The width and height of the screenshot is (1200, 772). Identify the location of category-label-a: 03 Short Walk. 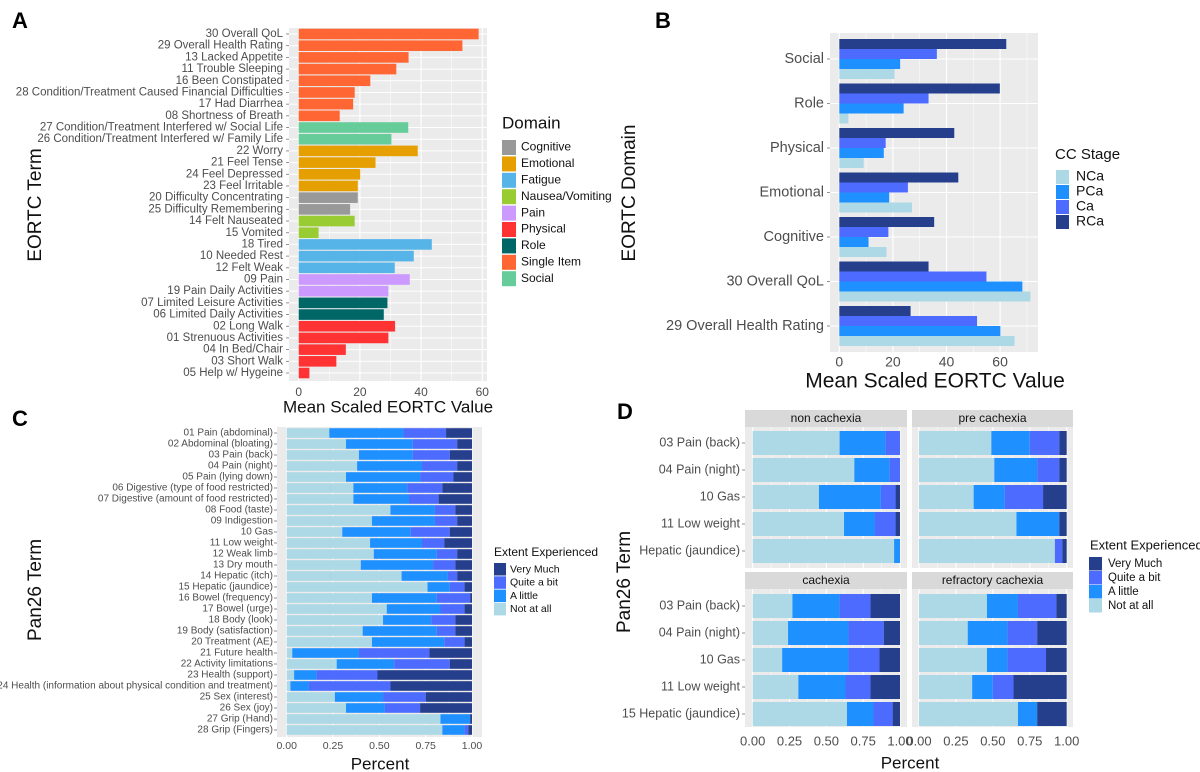
(247, 361).